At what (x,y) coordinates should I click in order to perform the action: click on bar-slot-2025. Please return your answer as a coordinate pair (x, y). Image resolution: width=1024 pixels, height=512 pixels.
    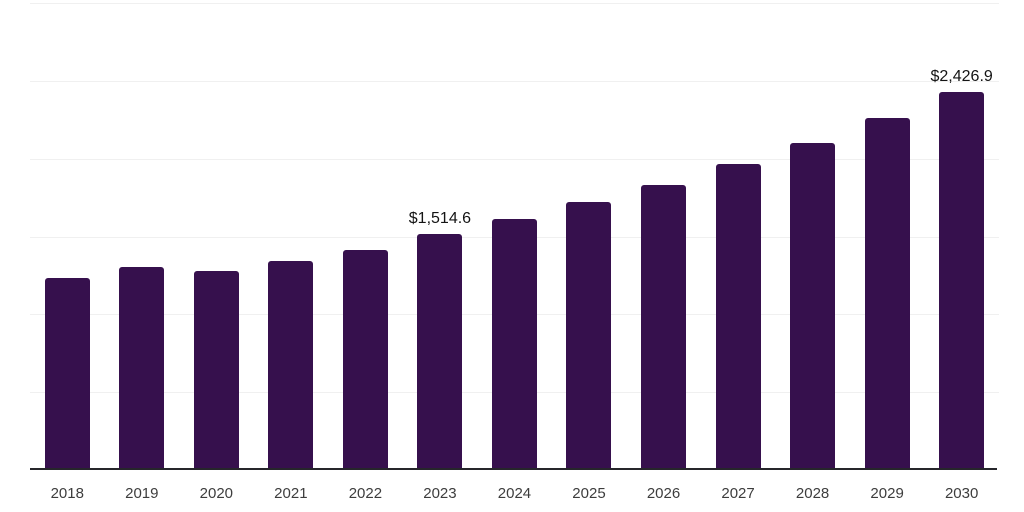
    Looking at the image, I should click on (589, 236).